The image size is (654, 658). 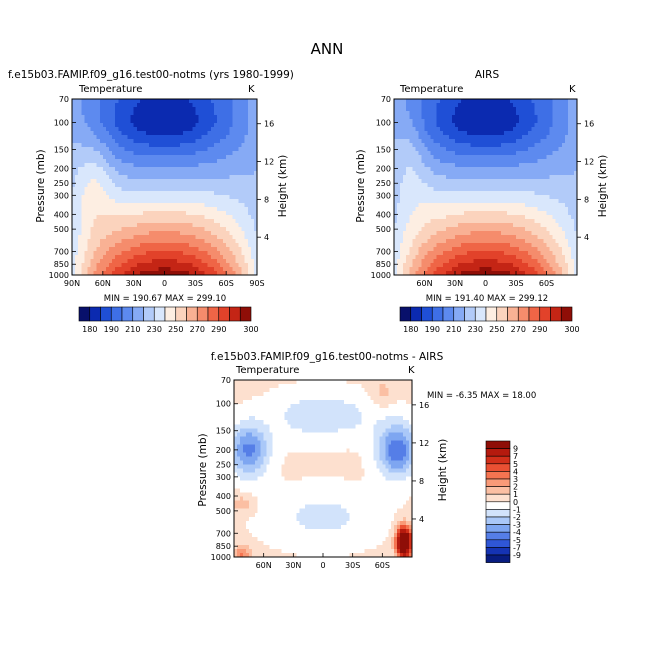 I want to click on colorbar-label: 250, so click(x=496, y=329).